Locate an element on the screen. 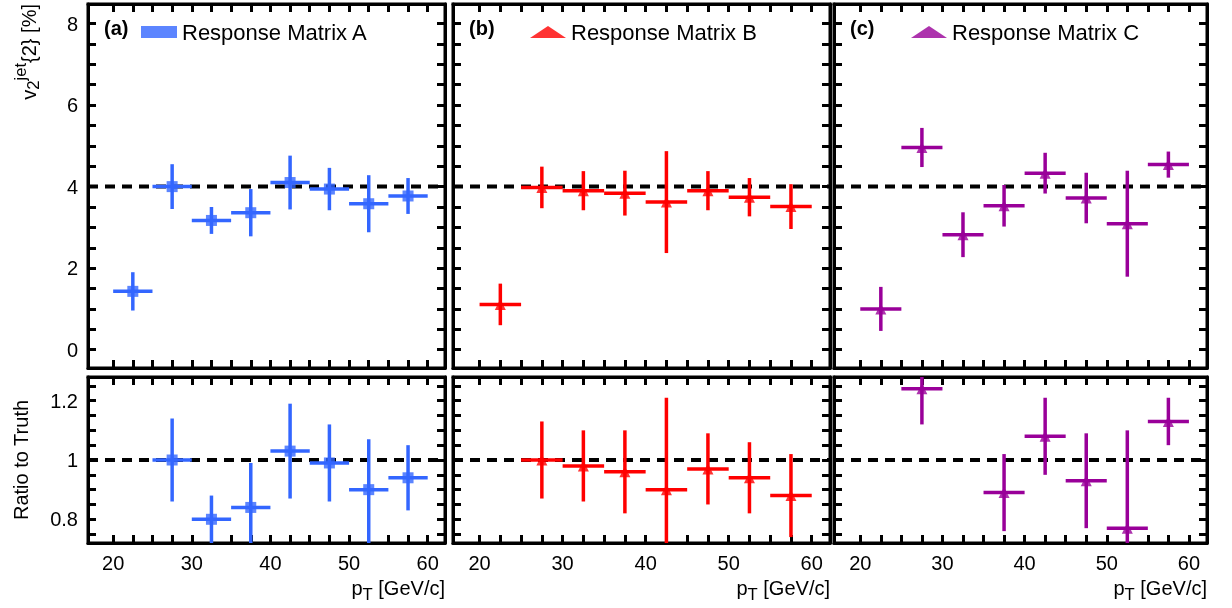 Image resolution: width=1232 pixels, height=608 pixels. y-tick-label: 6 is located at coordinates (72, 105).